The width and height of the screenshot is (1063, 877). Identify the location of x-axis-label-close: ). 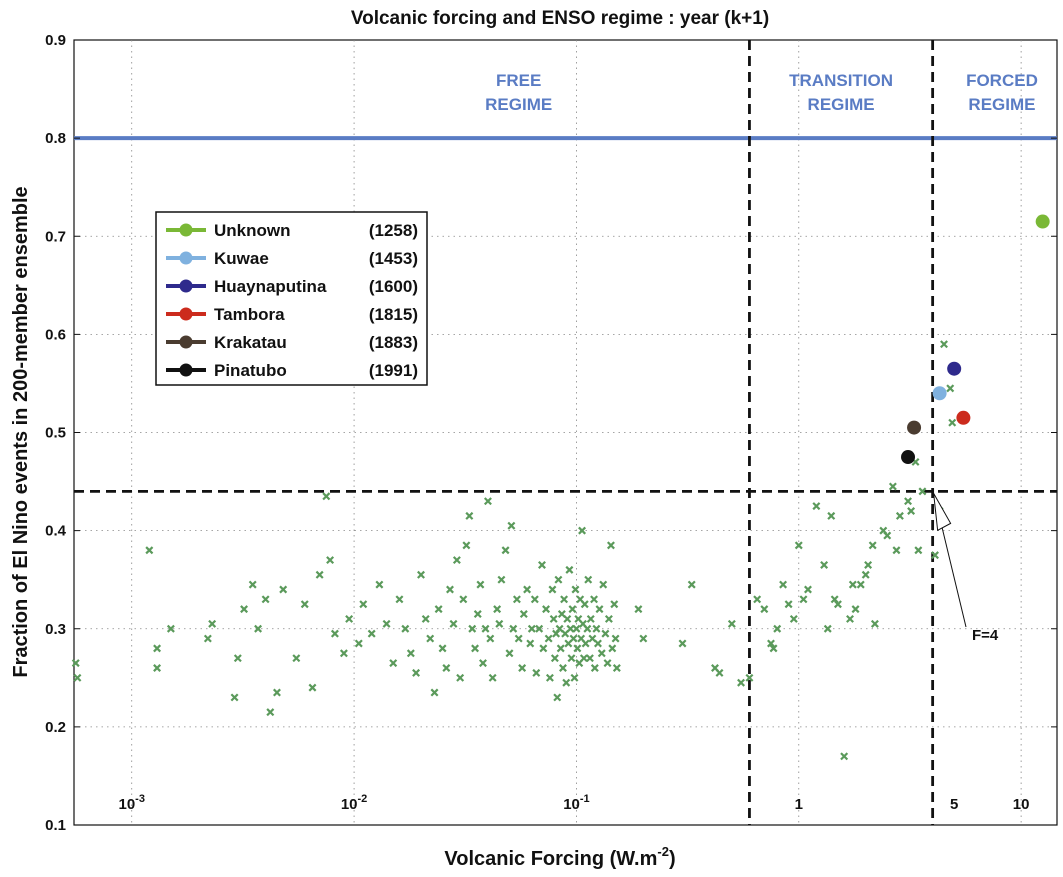
(672, 859).